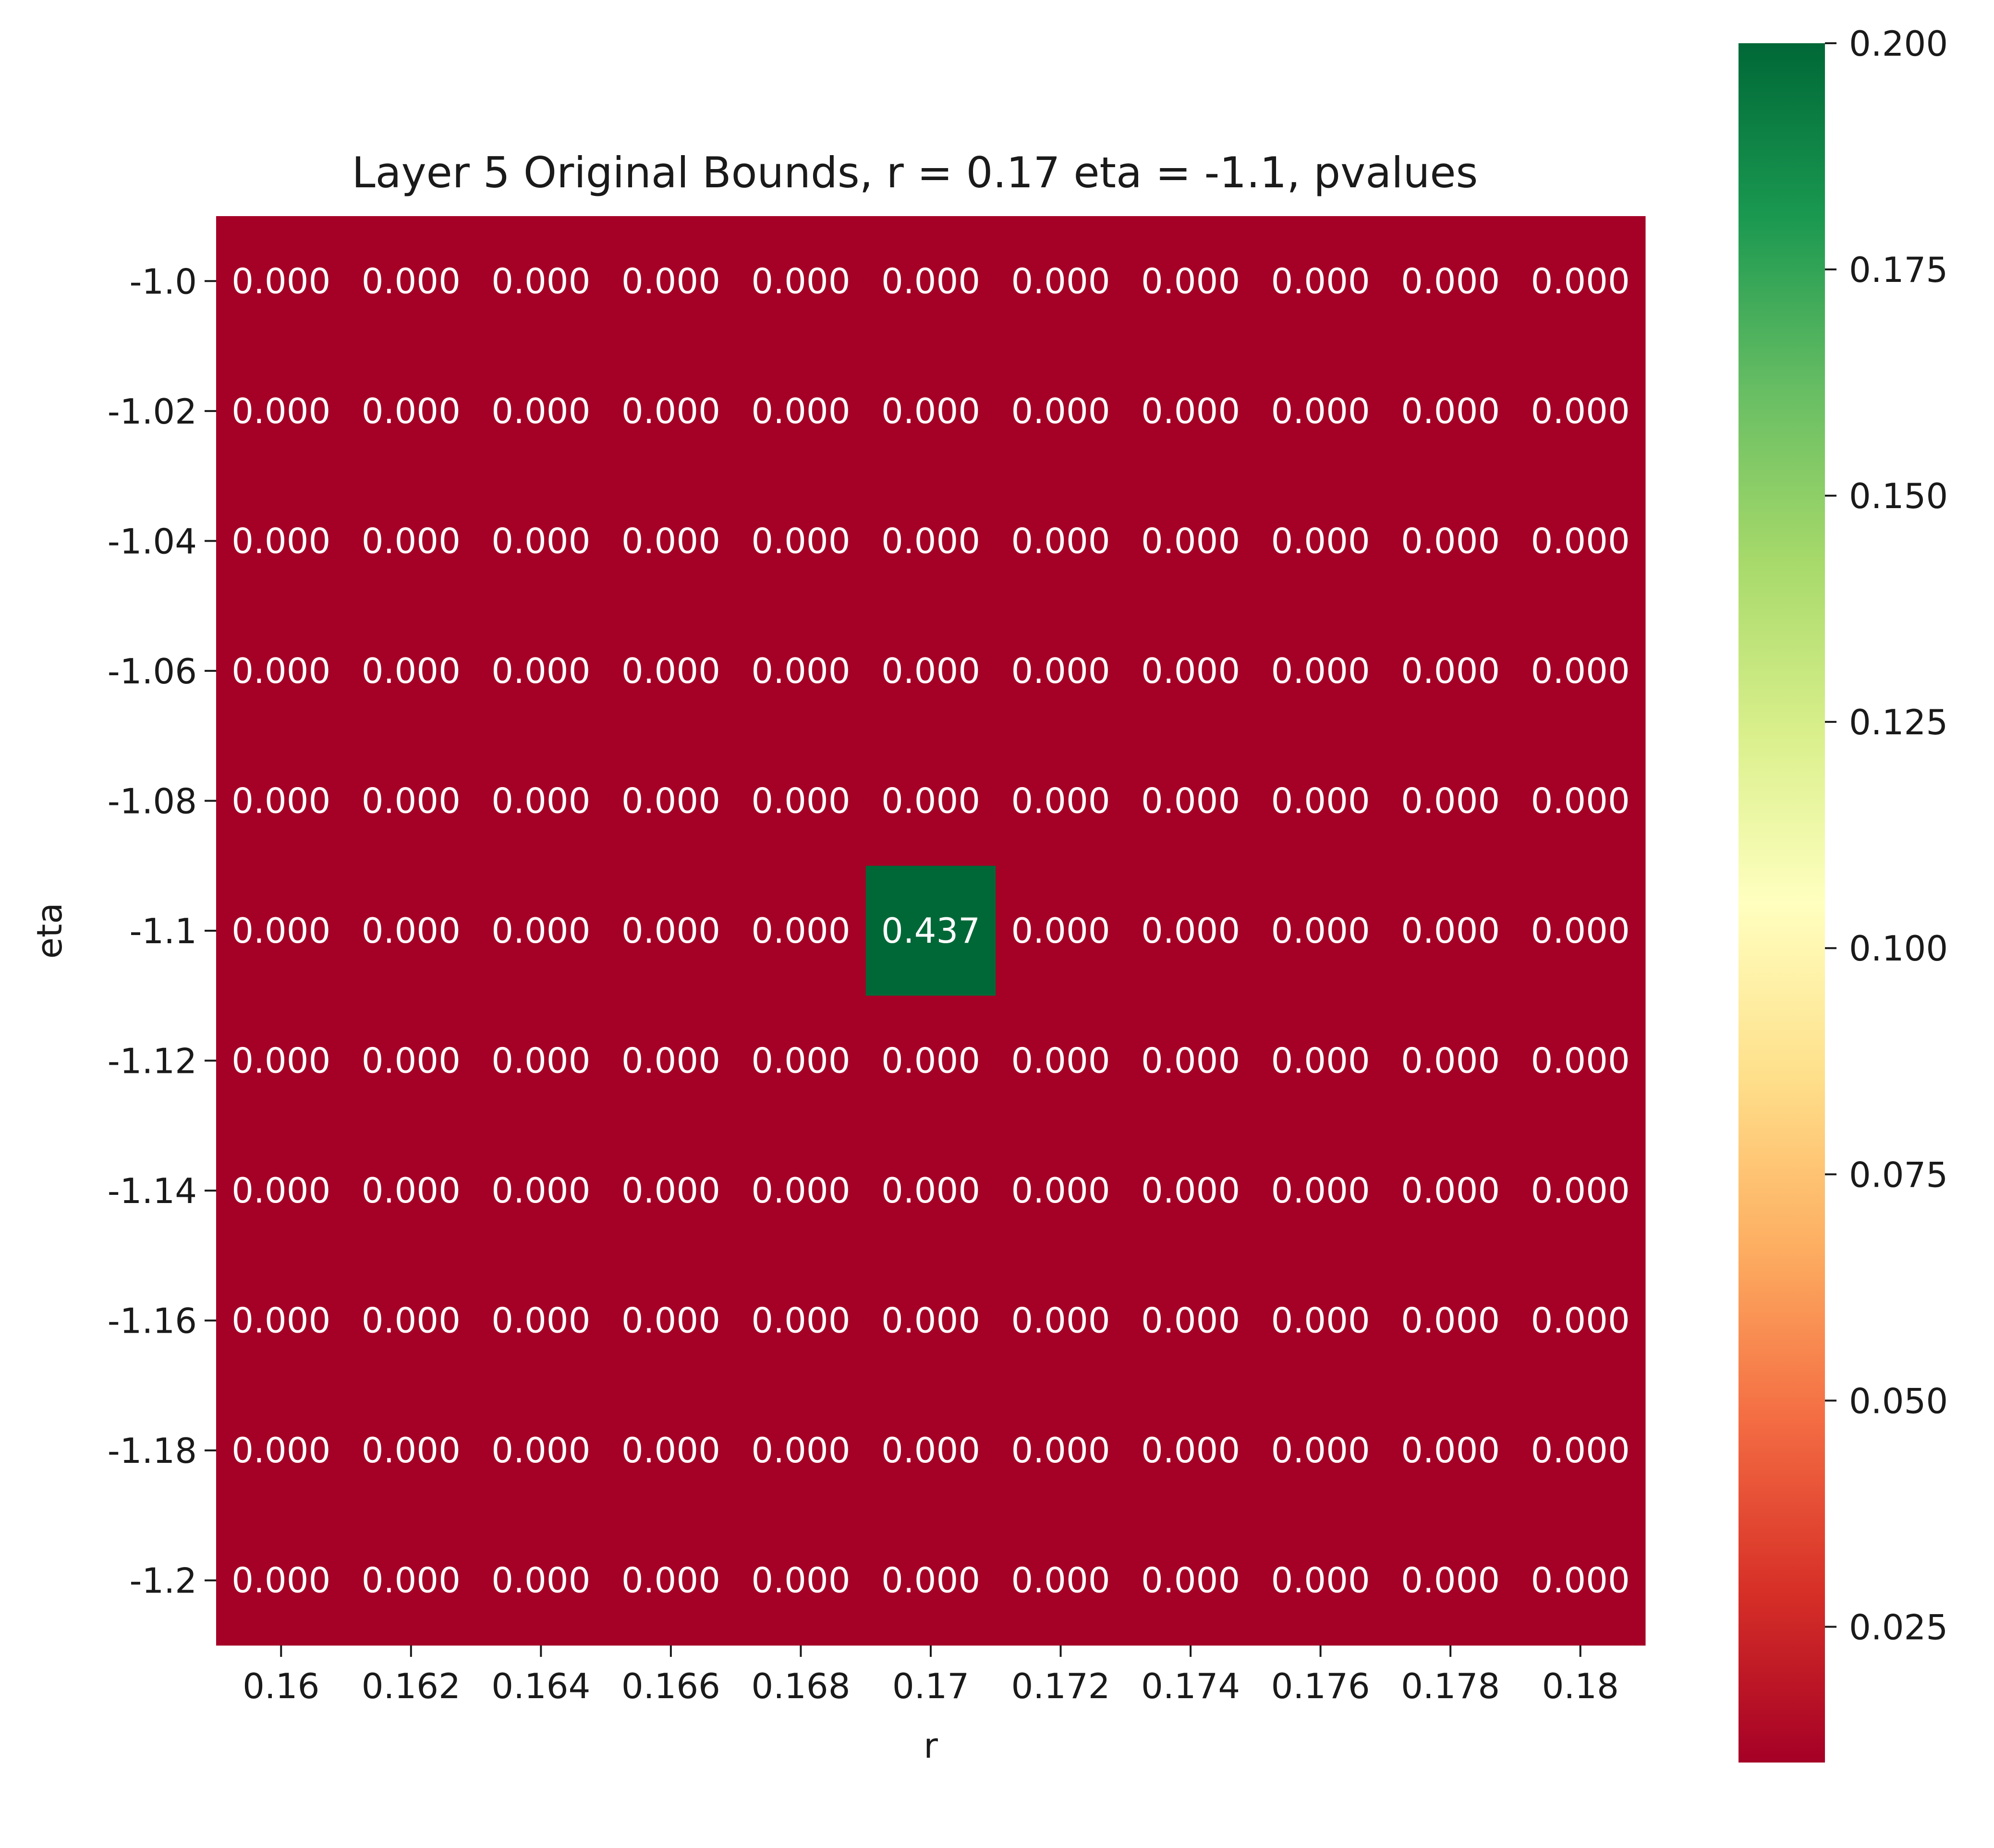 The image size is (1994, 1848). I want to click on y-tick-label: -1.14, so click(153, 1191).